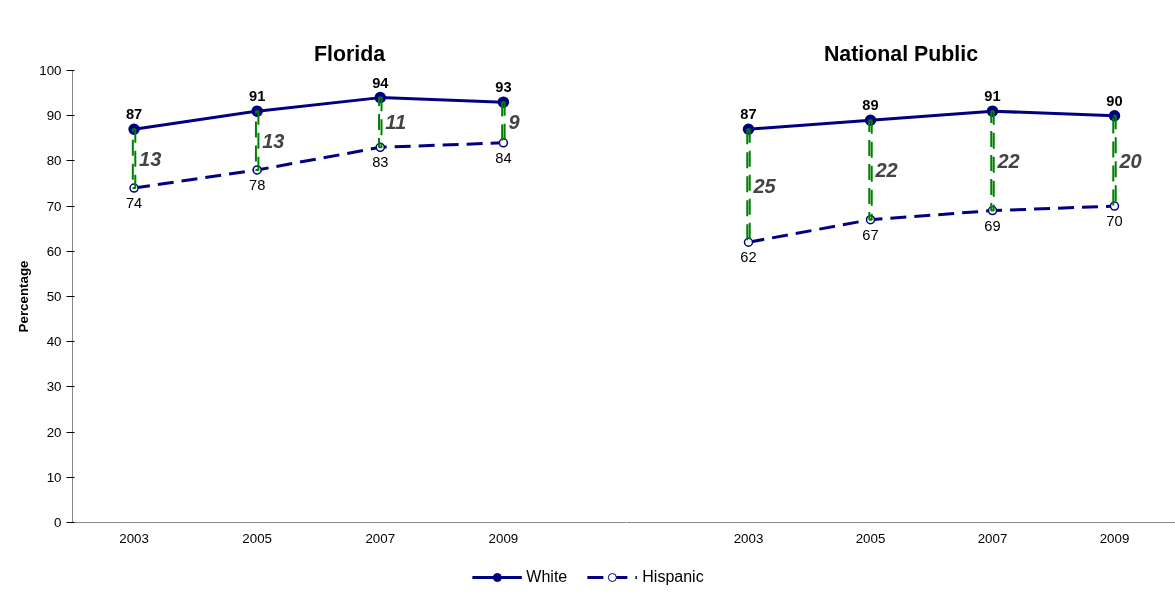 Image resolution: width=1175 pixels, height=602 pixels. Describe the element at coordinates (54, 116) in the screenshot. I see `y-tick-label: 90` at that location.